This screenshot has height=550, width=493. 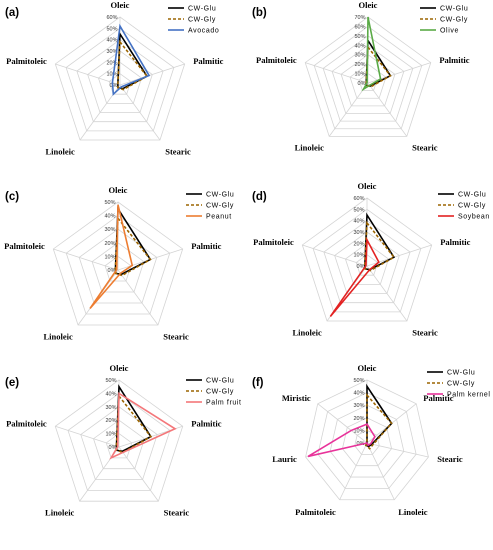 I want to click on panel-letter: (e), so click(x=12, y=383).